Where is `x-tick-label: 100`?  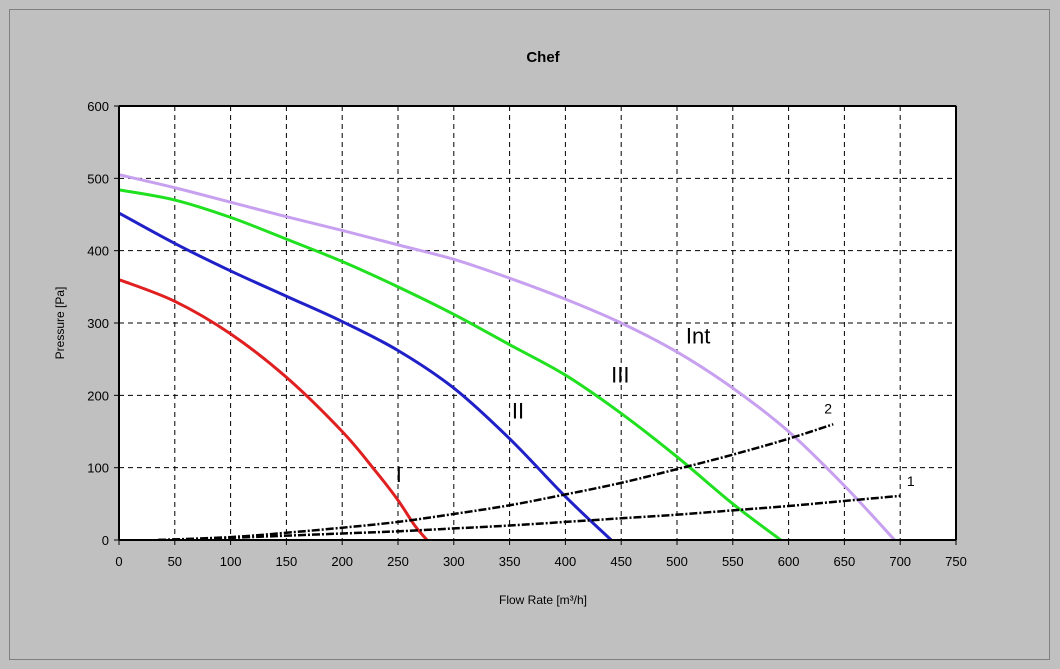
x-tick-label: 100 is located at coordinates (231, 561).